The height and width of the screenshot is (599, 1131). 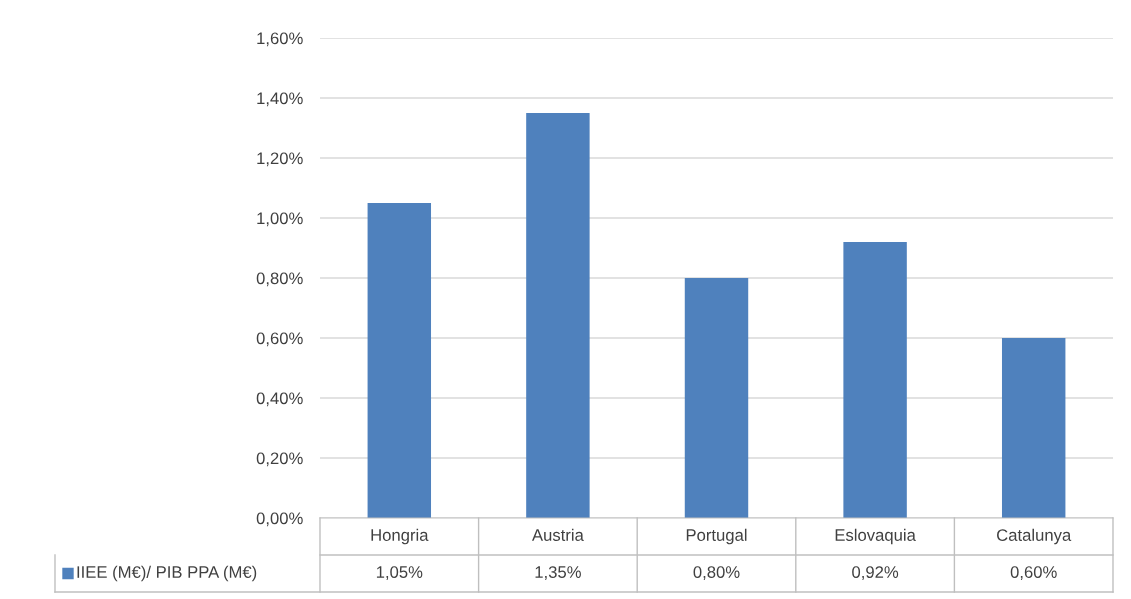 What do you see at coordinates (1033, 573) in the screenshot?
I see `data-label: 0,60%` at bounding box center [1033, 573].